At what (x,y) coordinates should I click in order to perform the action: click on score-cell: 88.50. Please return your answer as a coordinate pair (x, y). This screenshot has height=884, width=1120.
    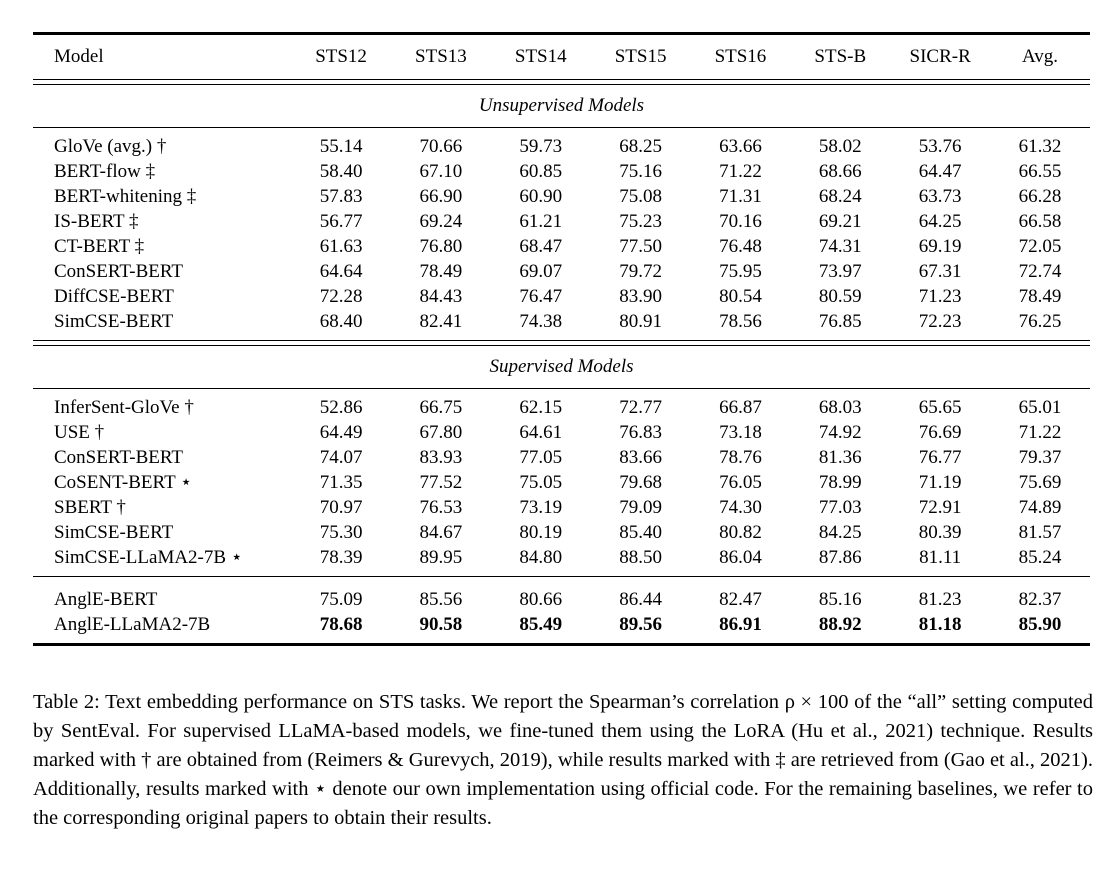
    Looking at the image, I should click on (640, 557).